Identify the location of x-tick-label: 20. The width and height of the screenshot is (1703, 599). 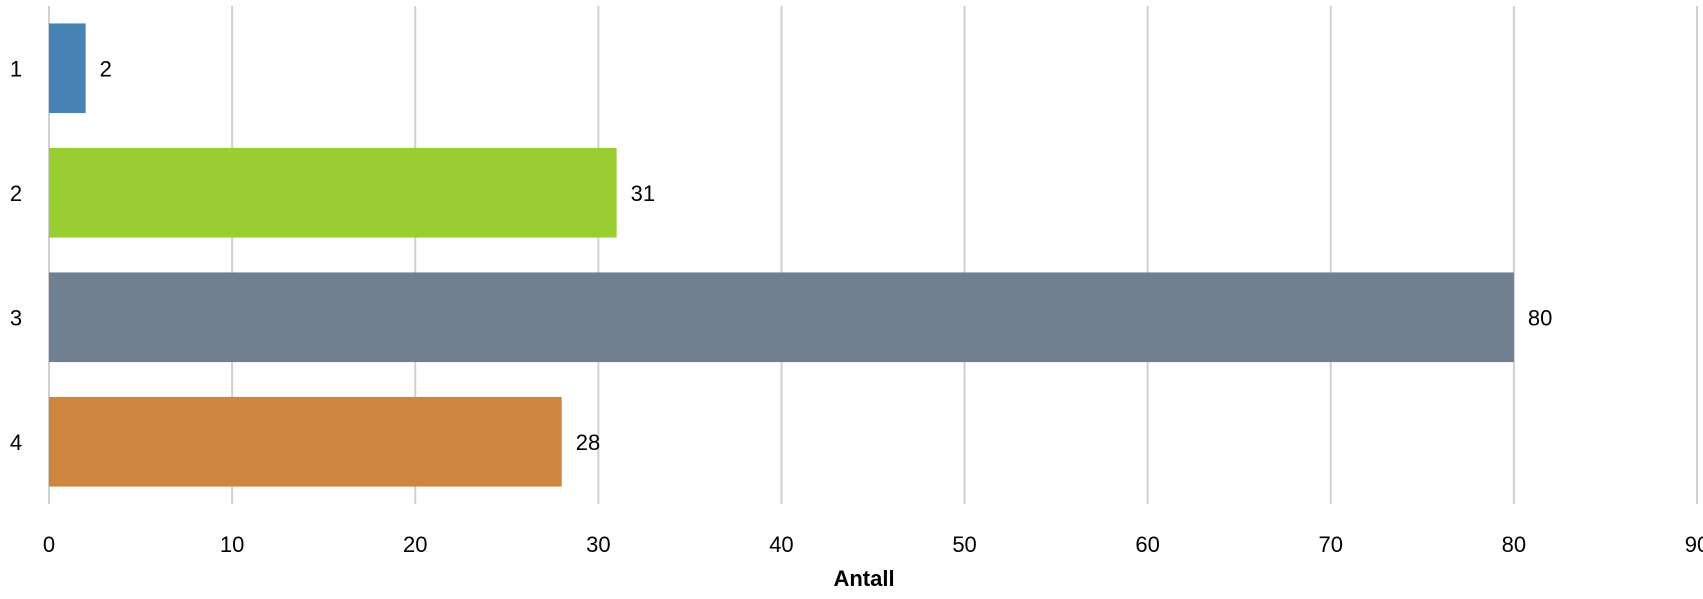
(415, 544).